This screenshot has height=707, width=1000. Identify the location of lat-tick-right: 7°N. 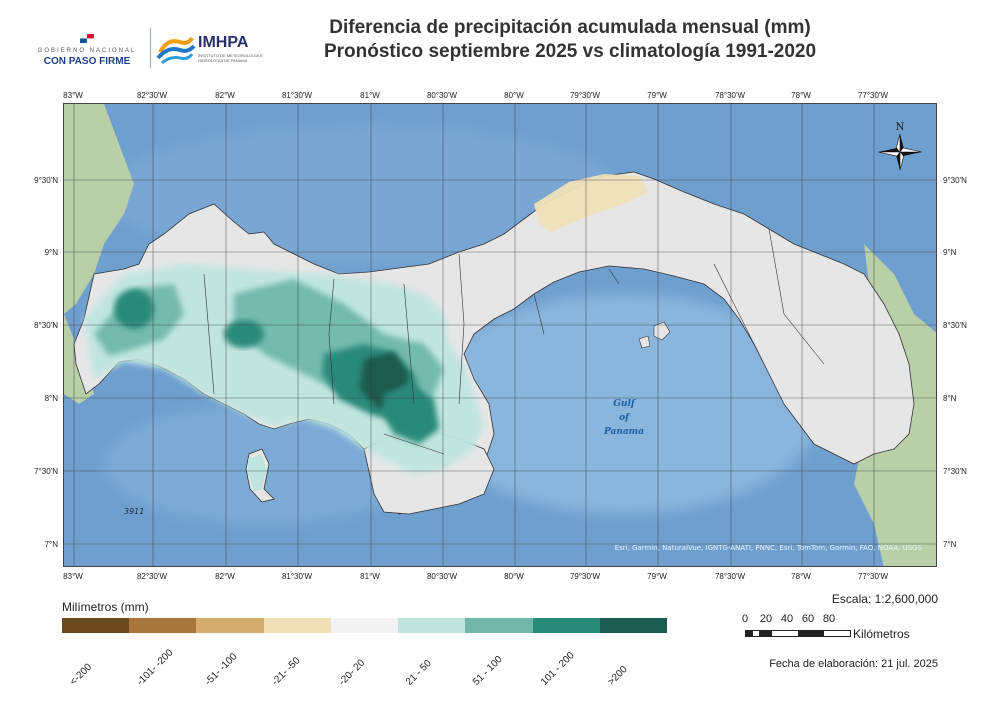
(950, 544).